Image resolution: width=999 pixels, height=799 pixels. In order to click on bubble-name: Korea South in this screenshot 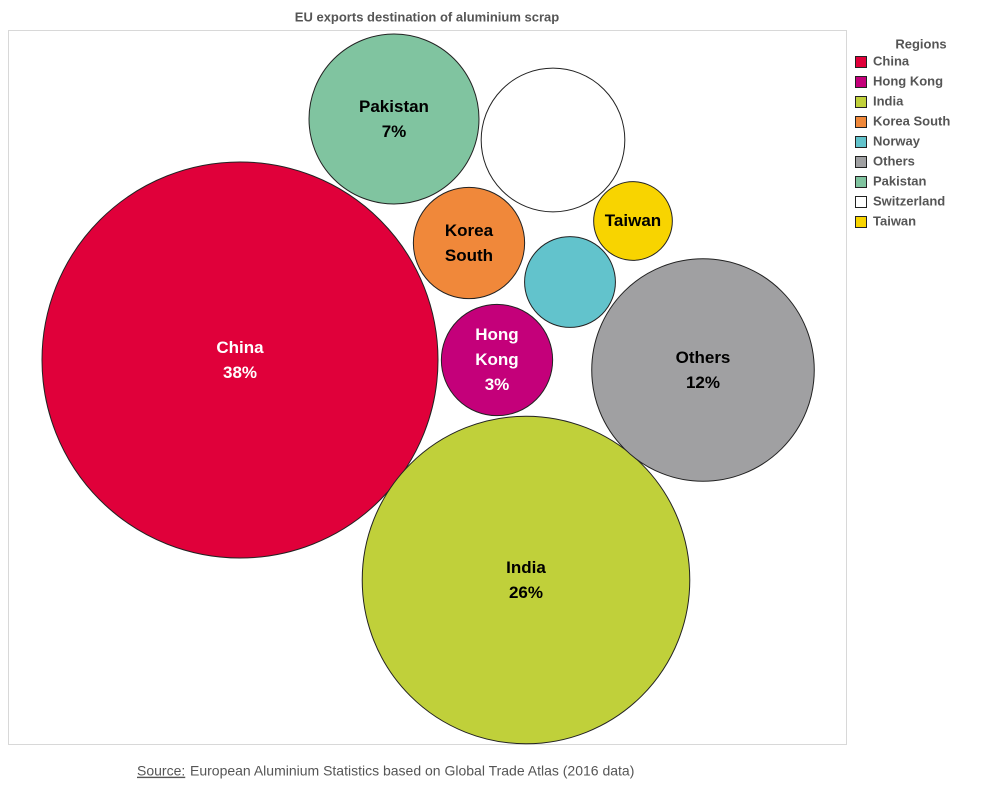, I will do `click(469, 242)`.